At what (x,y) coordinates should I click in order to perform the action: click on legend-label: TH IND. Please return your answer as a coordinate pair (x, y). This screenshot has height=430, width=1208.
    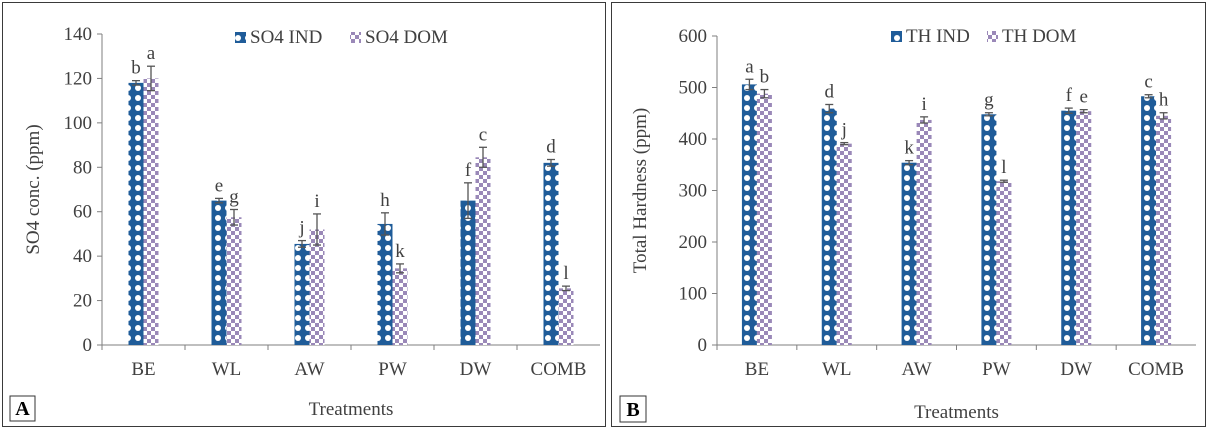
    Looking at the image, I should click on (938, 36).